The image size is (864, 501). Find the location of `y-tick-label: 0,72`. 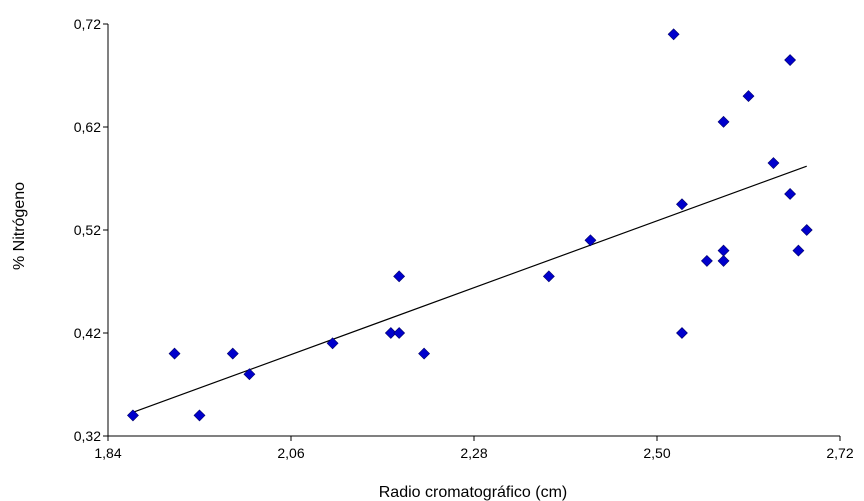

y-tick-label: 0,72 is located at coordinates (87, 24).